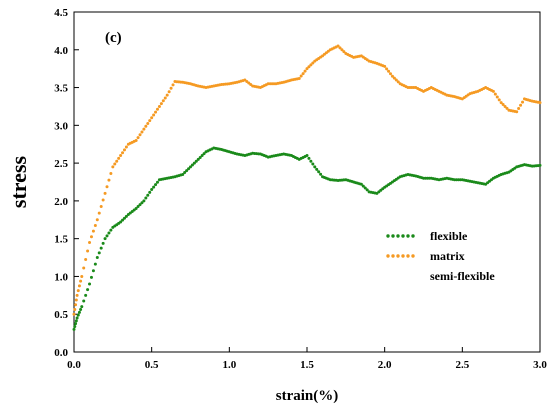  I want to click on y-axis-title: stress, so click(18, 181).